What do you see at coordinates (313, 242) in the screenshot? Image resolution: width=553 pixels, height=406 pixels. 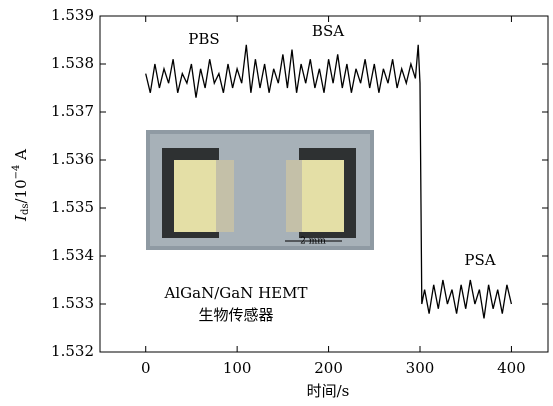 I see `inset-scale-label: 2 mm` at bounding box center [313, 242].